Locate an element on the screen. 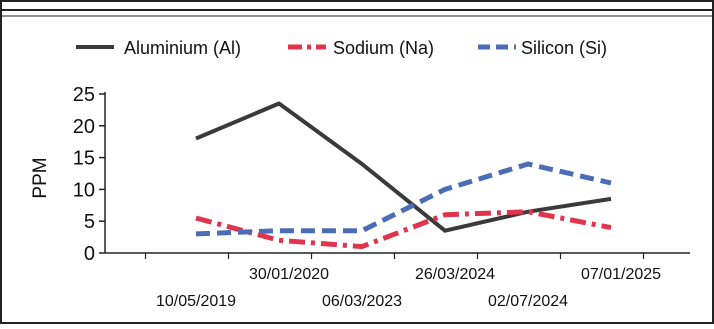 The height and width of the screenshot is (329, 714). x-tick-label: 07/01/2025 is located at coordinates (621, 274).